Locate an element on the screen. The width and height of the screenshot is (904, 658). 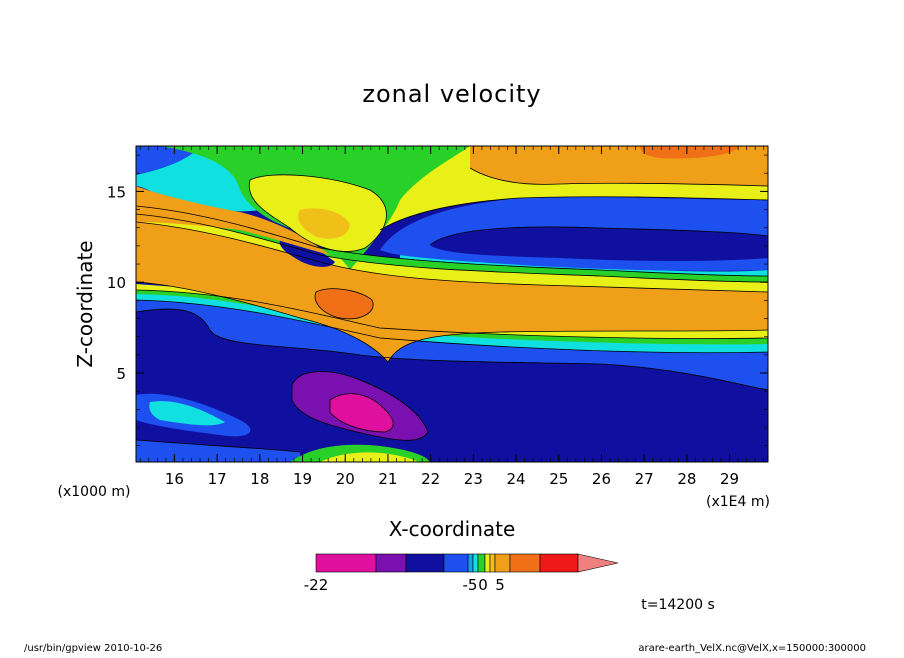
y-tick-label: 5 is located at coordinates (121, 374).